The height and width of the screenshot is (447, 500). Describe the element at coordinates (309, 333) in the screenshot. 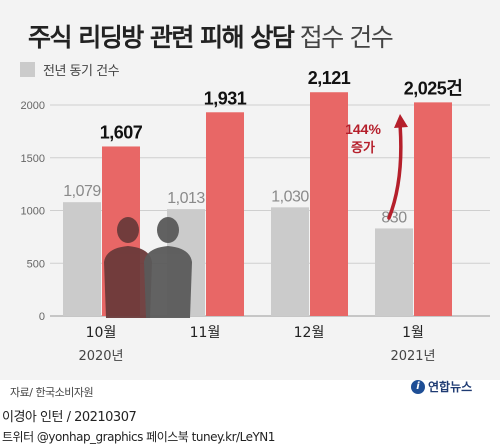

I see `x-tick-label: 12월` at that location.